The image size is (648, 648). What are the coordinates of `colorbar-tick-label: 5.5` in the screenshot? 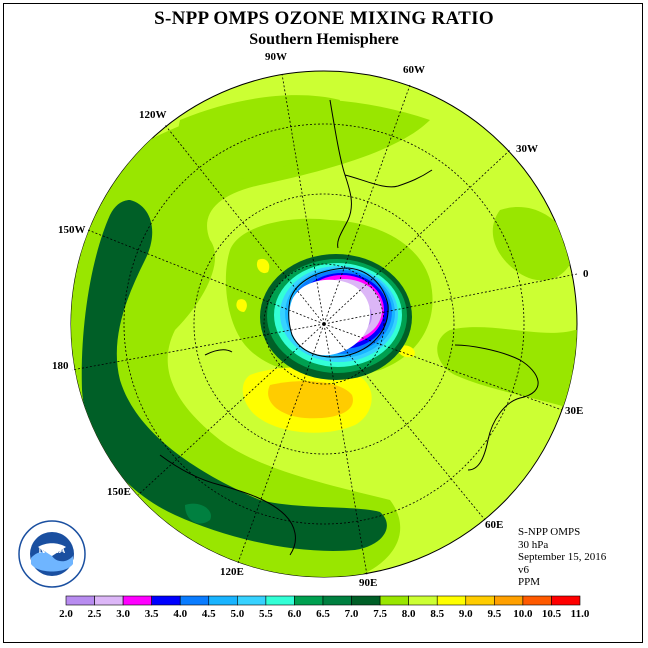 It's located at (266, 614).